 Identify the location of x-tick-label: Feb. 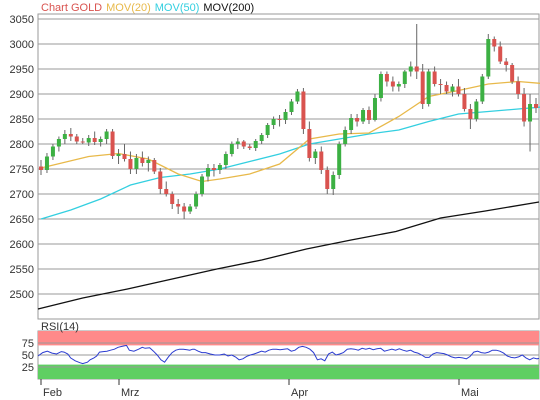
(52, 393).